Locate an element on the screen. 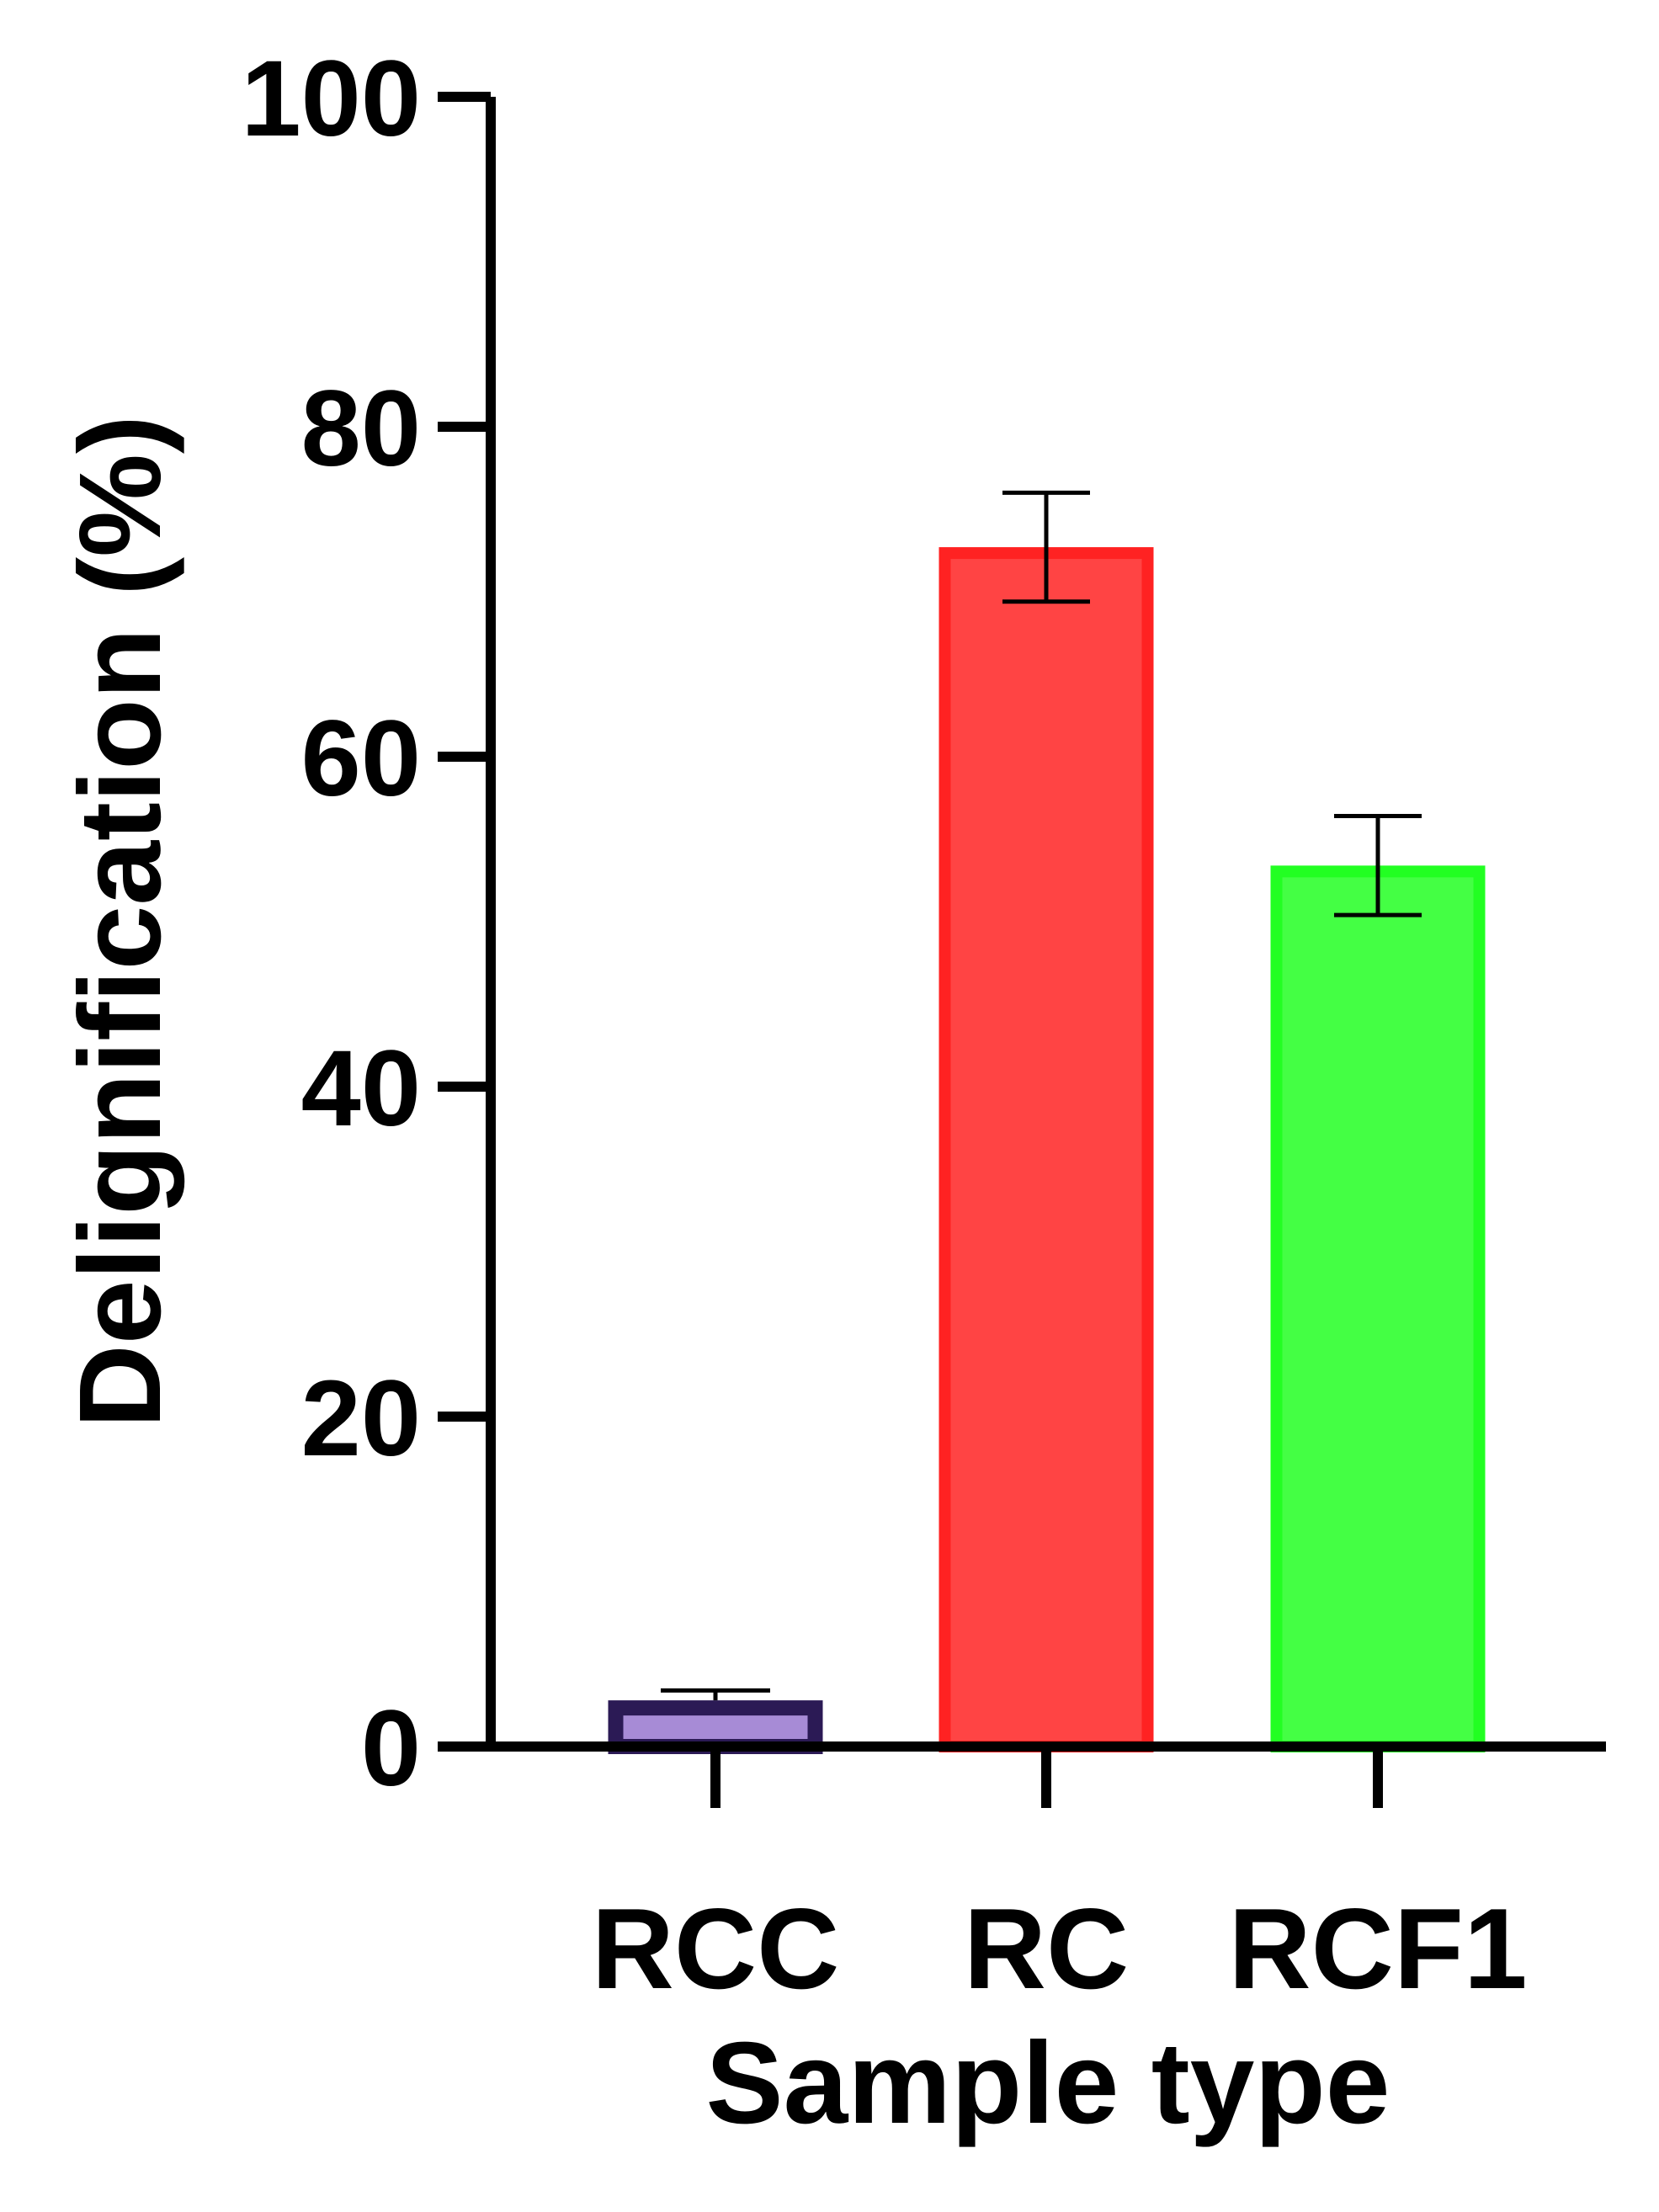 The width and height of the screenshot is (1659, 2212). y-tick-label-20: 20 is located at coordinates (361, 1419).